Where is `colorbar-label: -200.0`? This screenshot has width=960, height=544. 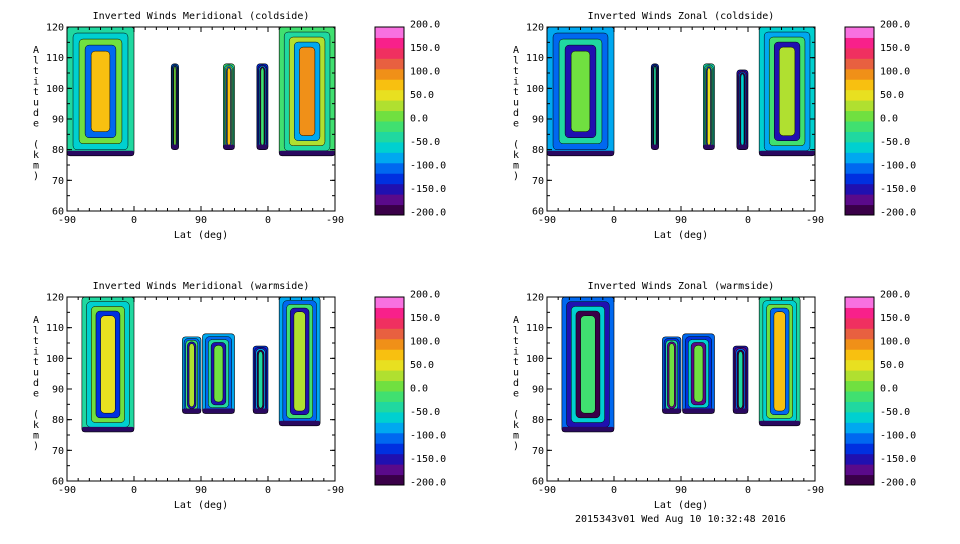 colorbar-label: -200.0 is located at coordinates (898, 483).